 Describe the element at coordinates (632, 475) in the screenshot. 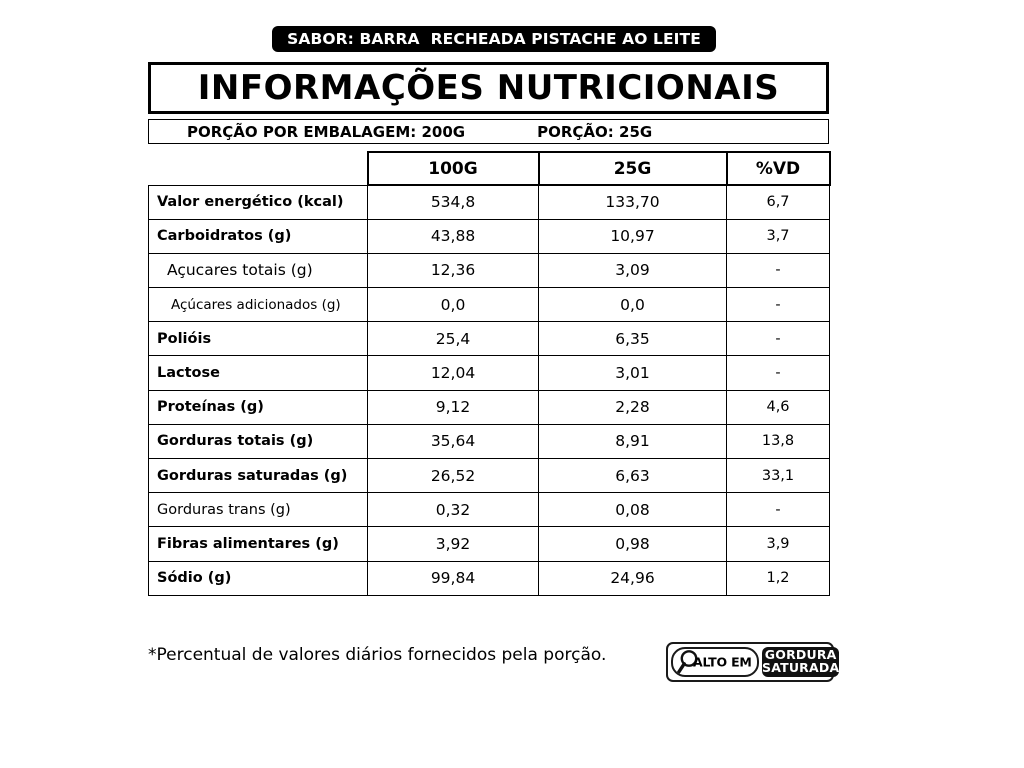

I see `row-value-25g: 6,63` at that location.